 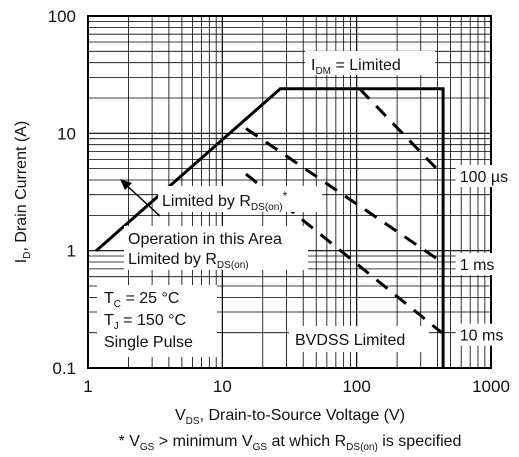 What do you see at coordinates (142, 199) in the screenshot?
I see `rds-arrow` at bounding box center [142, 199].